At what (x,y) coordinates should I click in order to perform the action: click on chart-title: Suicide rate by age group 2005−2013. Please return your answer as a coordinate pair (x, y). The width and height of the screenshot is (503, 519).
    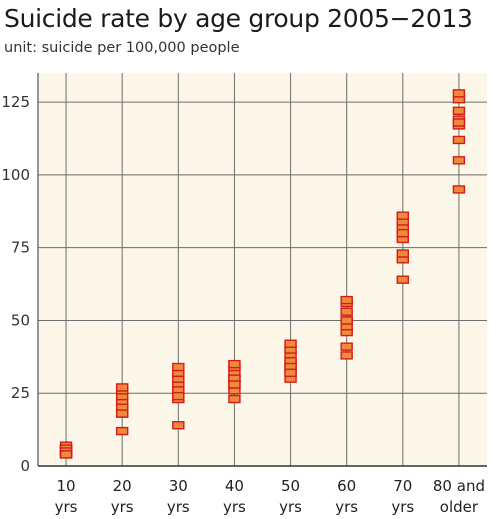
    Looking at the image, I should click on (238, 18).